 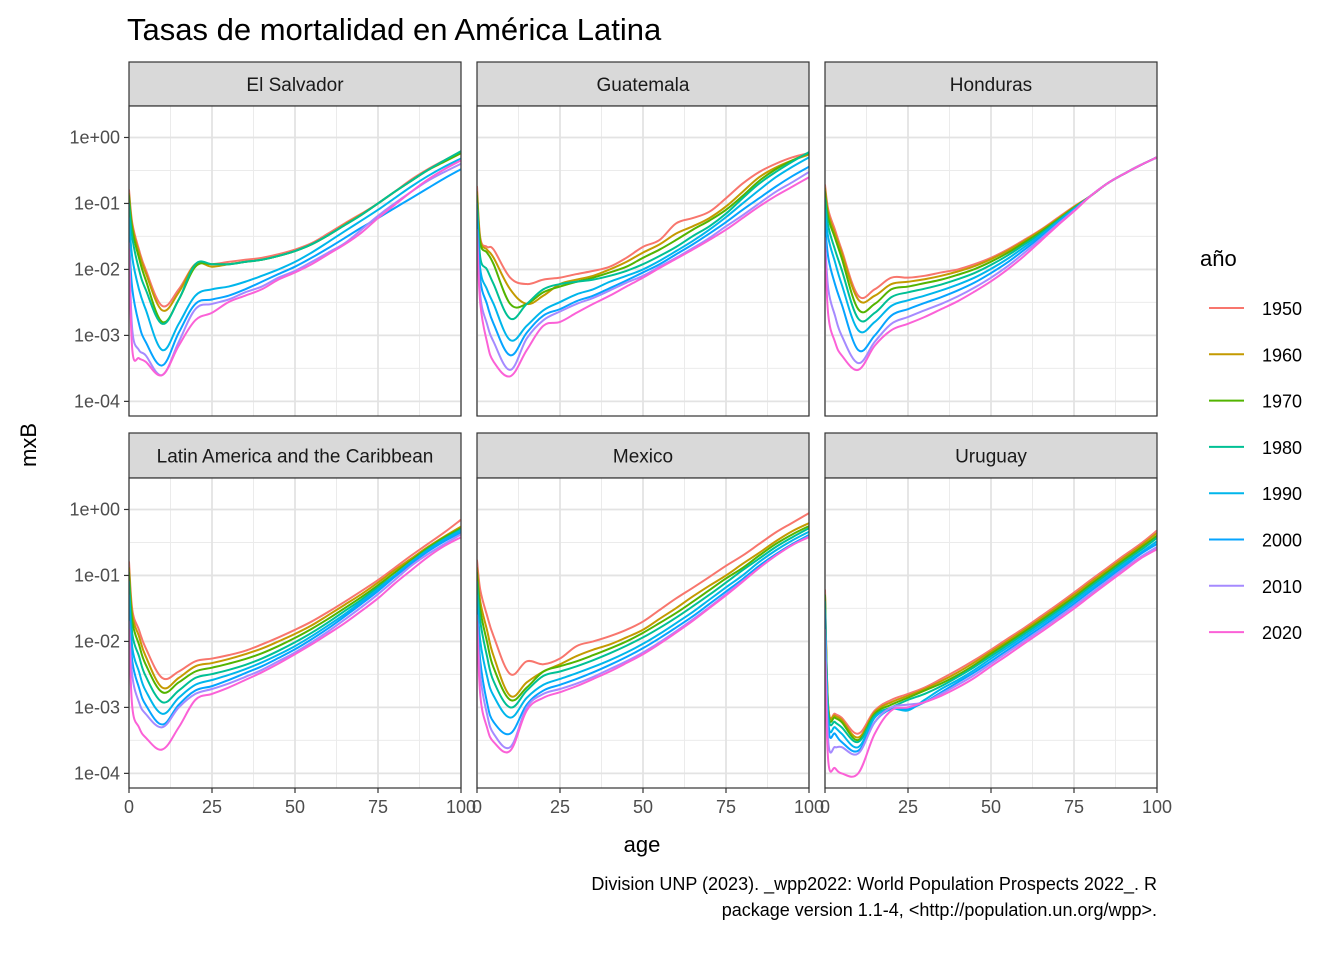 I want to click on x-axis-title: age, so click(x=642, y=844).